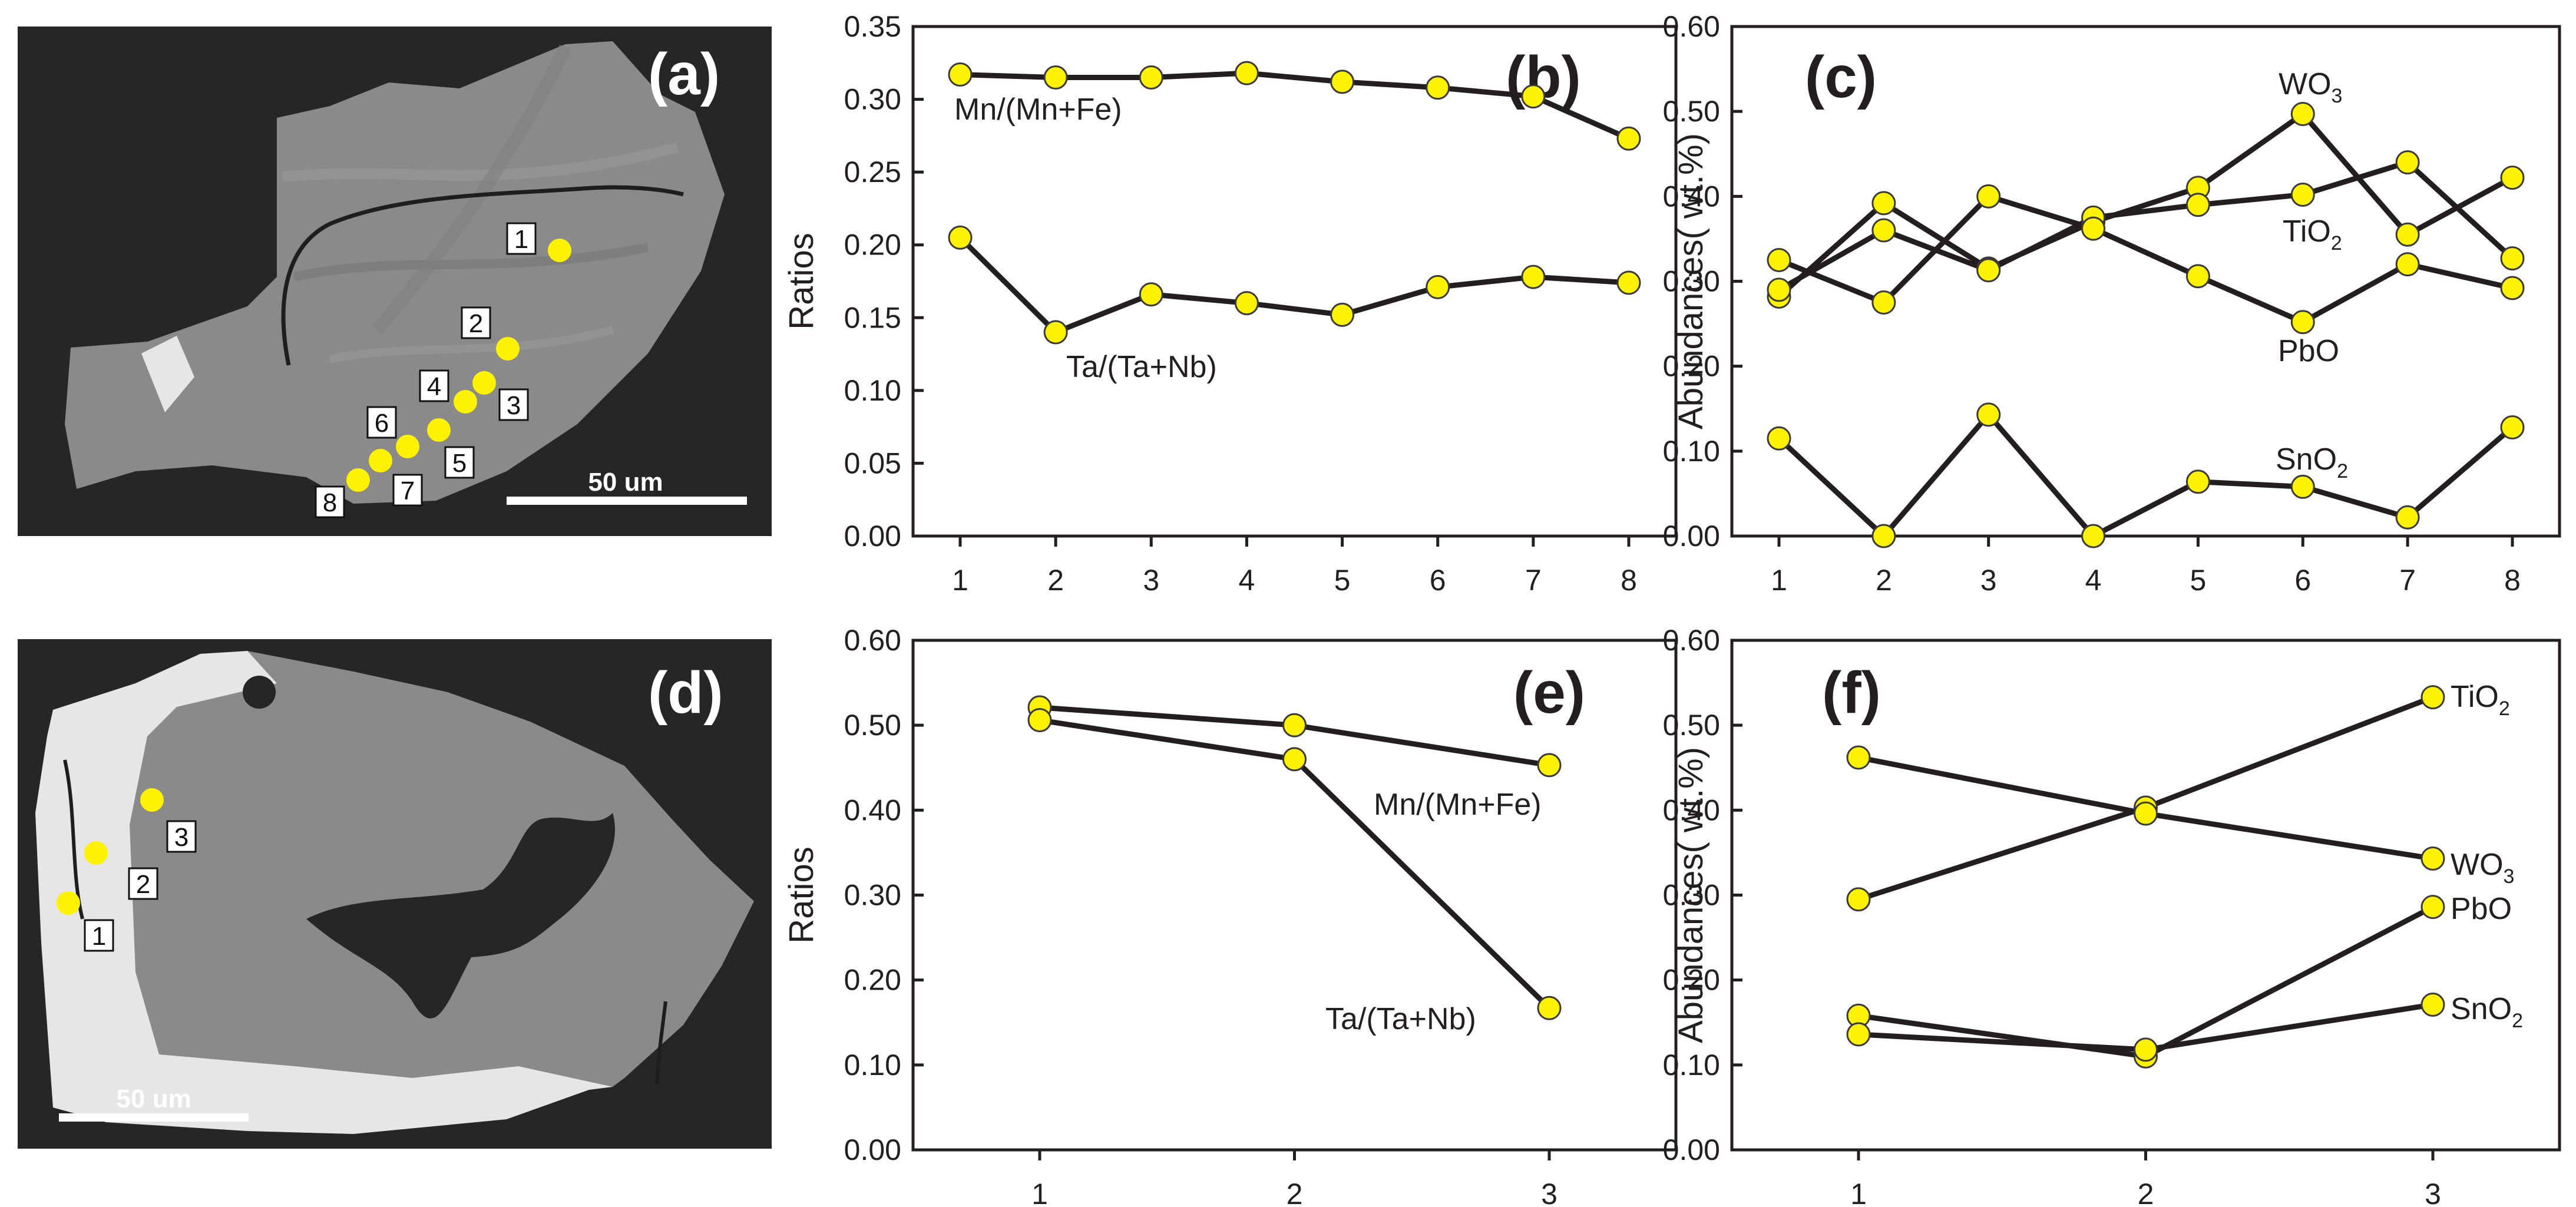 The width and height of the screenshot is (2576, 1207). What do you see at coordinates (68, 903) in the screenshot?
I see `spot-d-dot` at bounding box center [68, 903].